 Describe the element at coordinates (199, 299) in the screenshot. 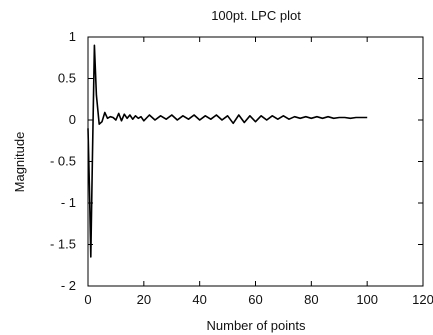

I see `x-tick-label: 40` at that location.